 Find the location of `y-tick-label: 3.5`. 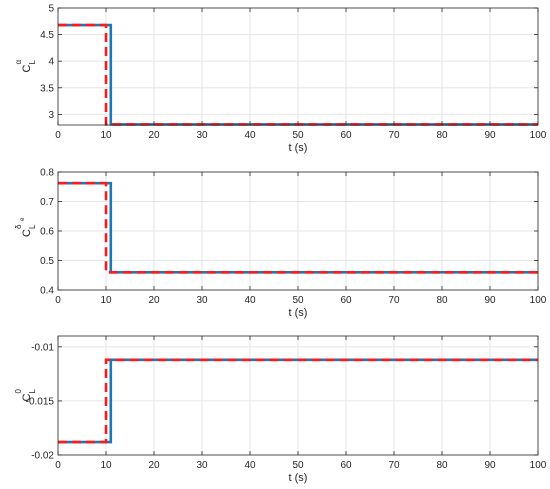

y-tick-label: 3.5 is located at coordinates (47, 88).